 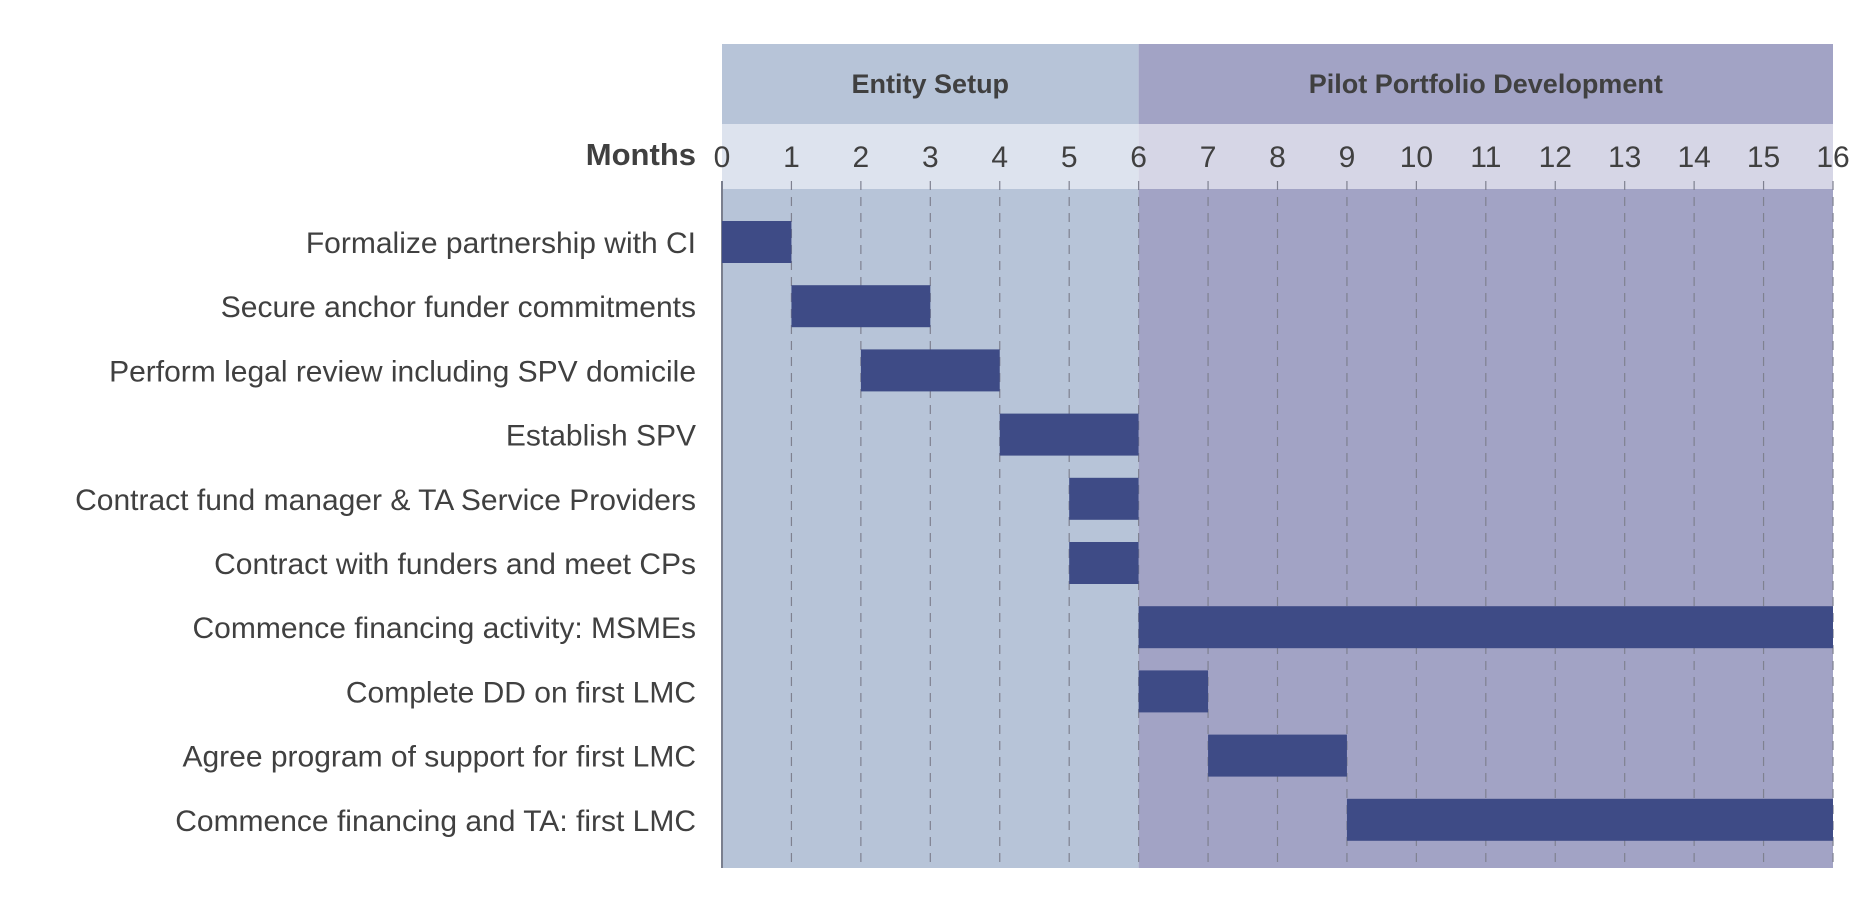 I want to click on tick-label: 5, so click(x=1069, y=157).